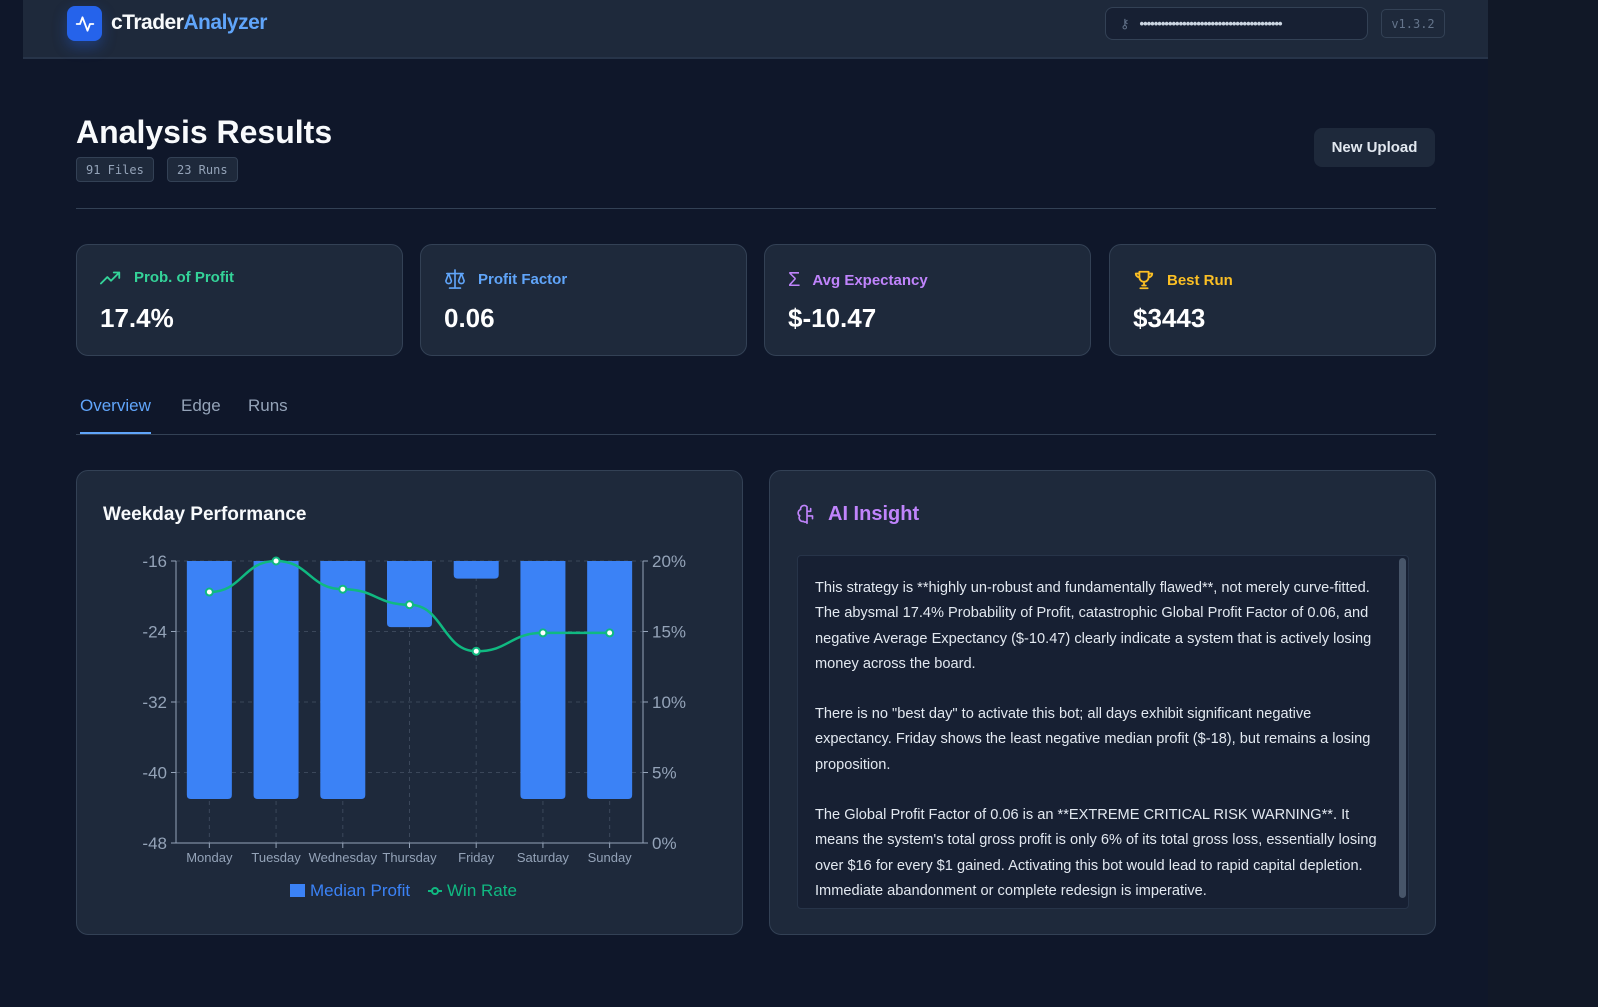 The height and width of the screenshot is (1007, 1598). I want to click on scrollbar, so click(1402, 728).